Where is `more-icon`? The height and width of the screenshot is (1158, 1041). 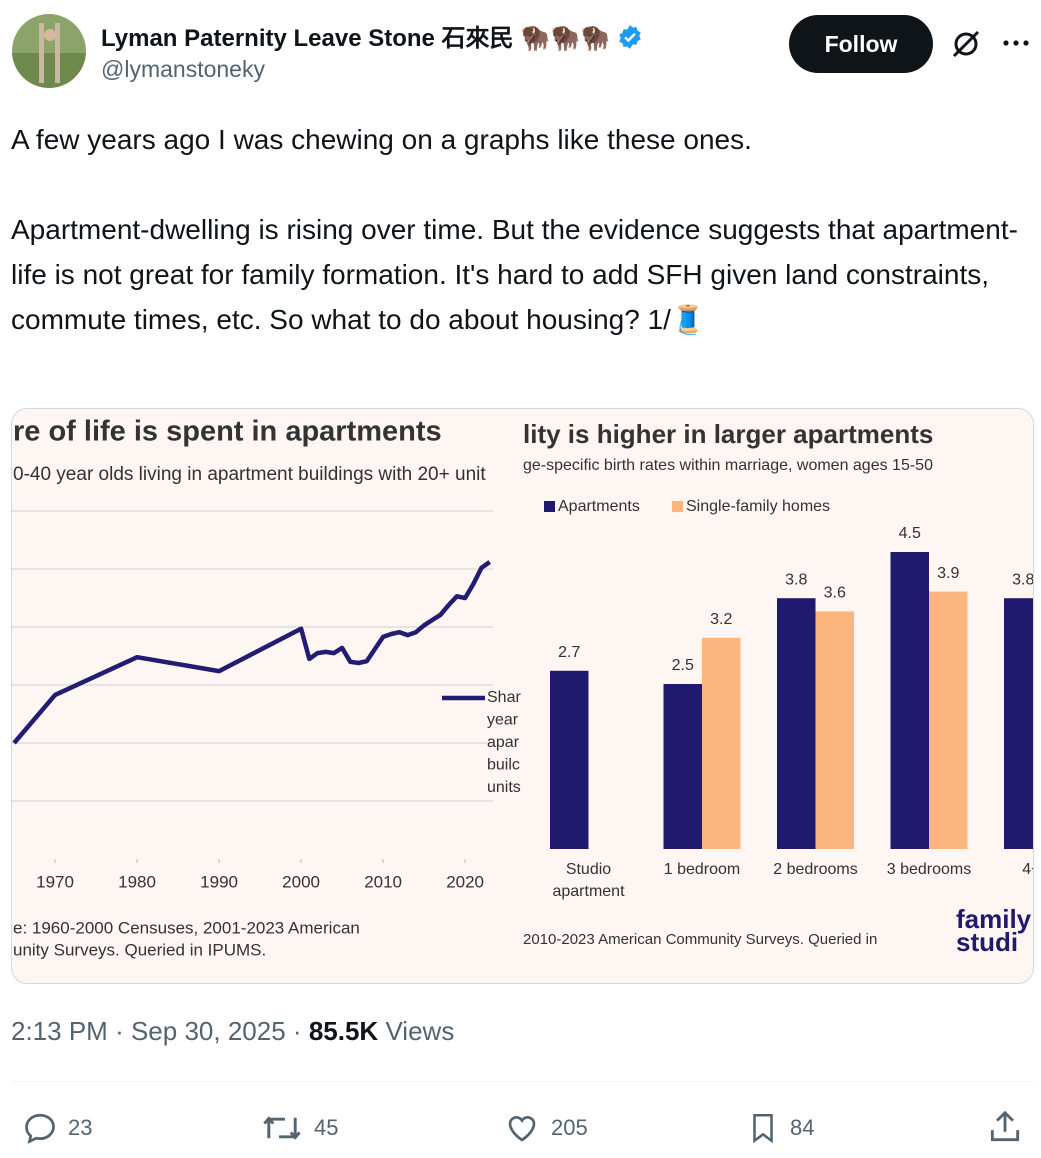 more-icon is located at coordinates (1016, 43).